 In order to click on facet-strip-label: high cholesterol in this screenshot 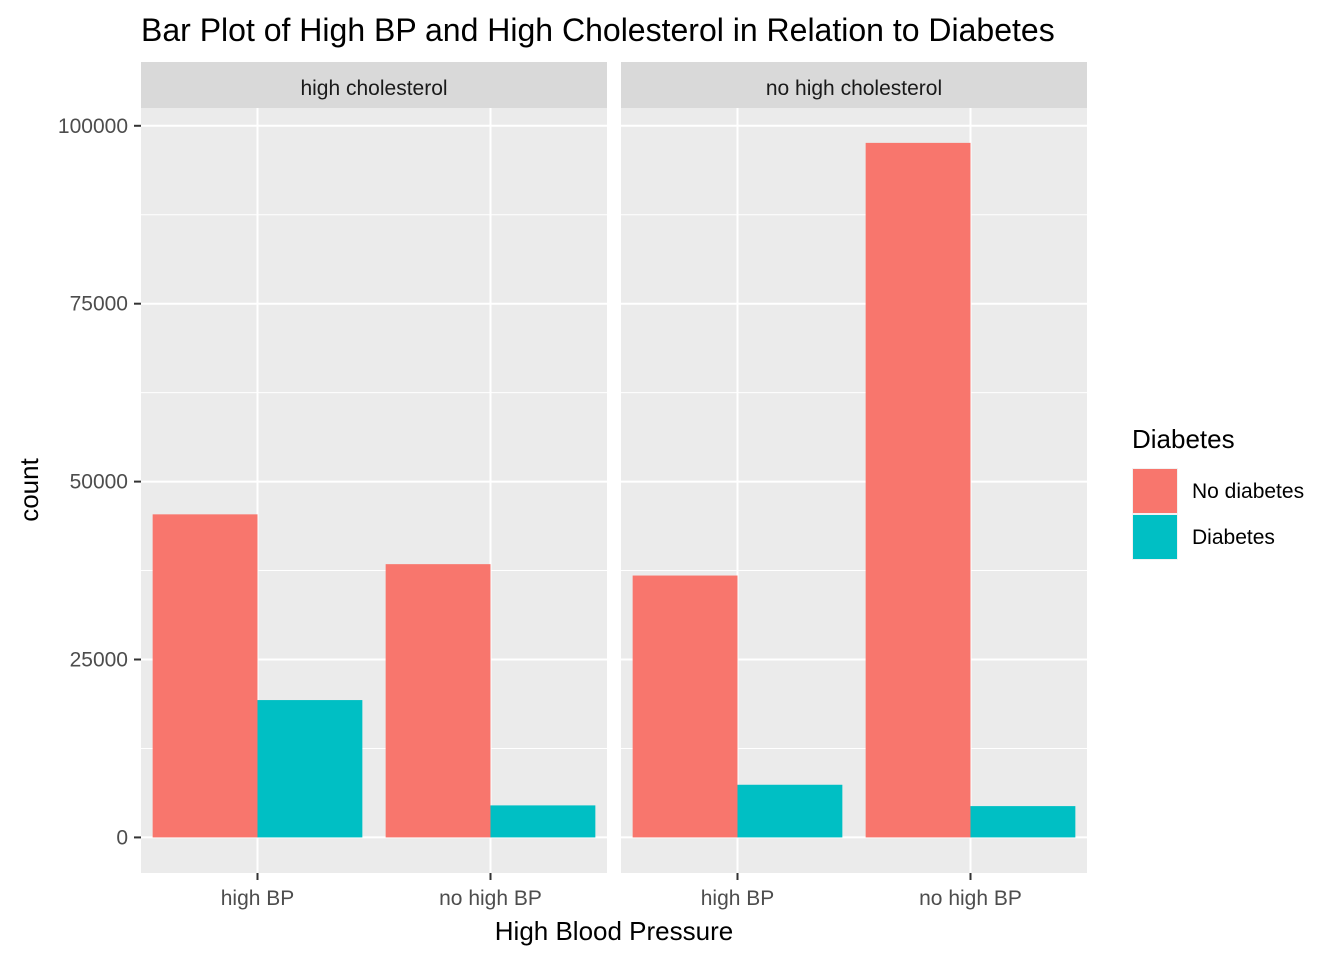, I will do `click(373, 88)`.